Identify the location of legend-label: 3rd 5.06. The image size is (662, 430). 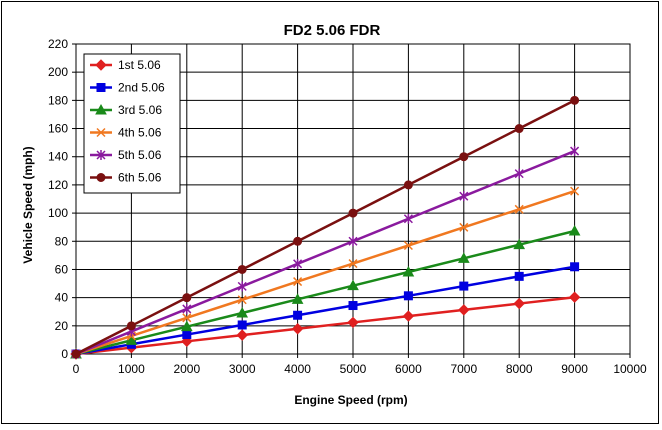
(140, 110).